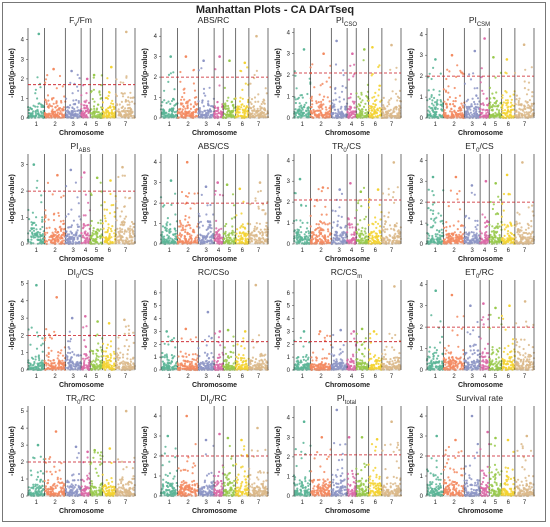 The image size is (550, 527). I want to click on panel-title-main: PI, so click(473, 20).